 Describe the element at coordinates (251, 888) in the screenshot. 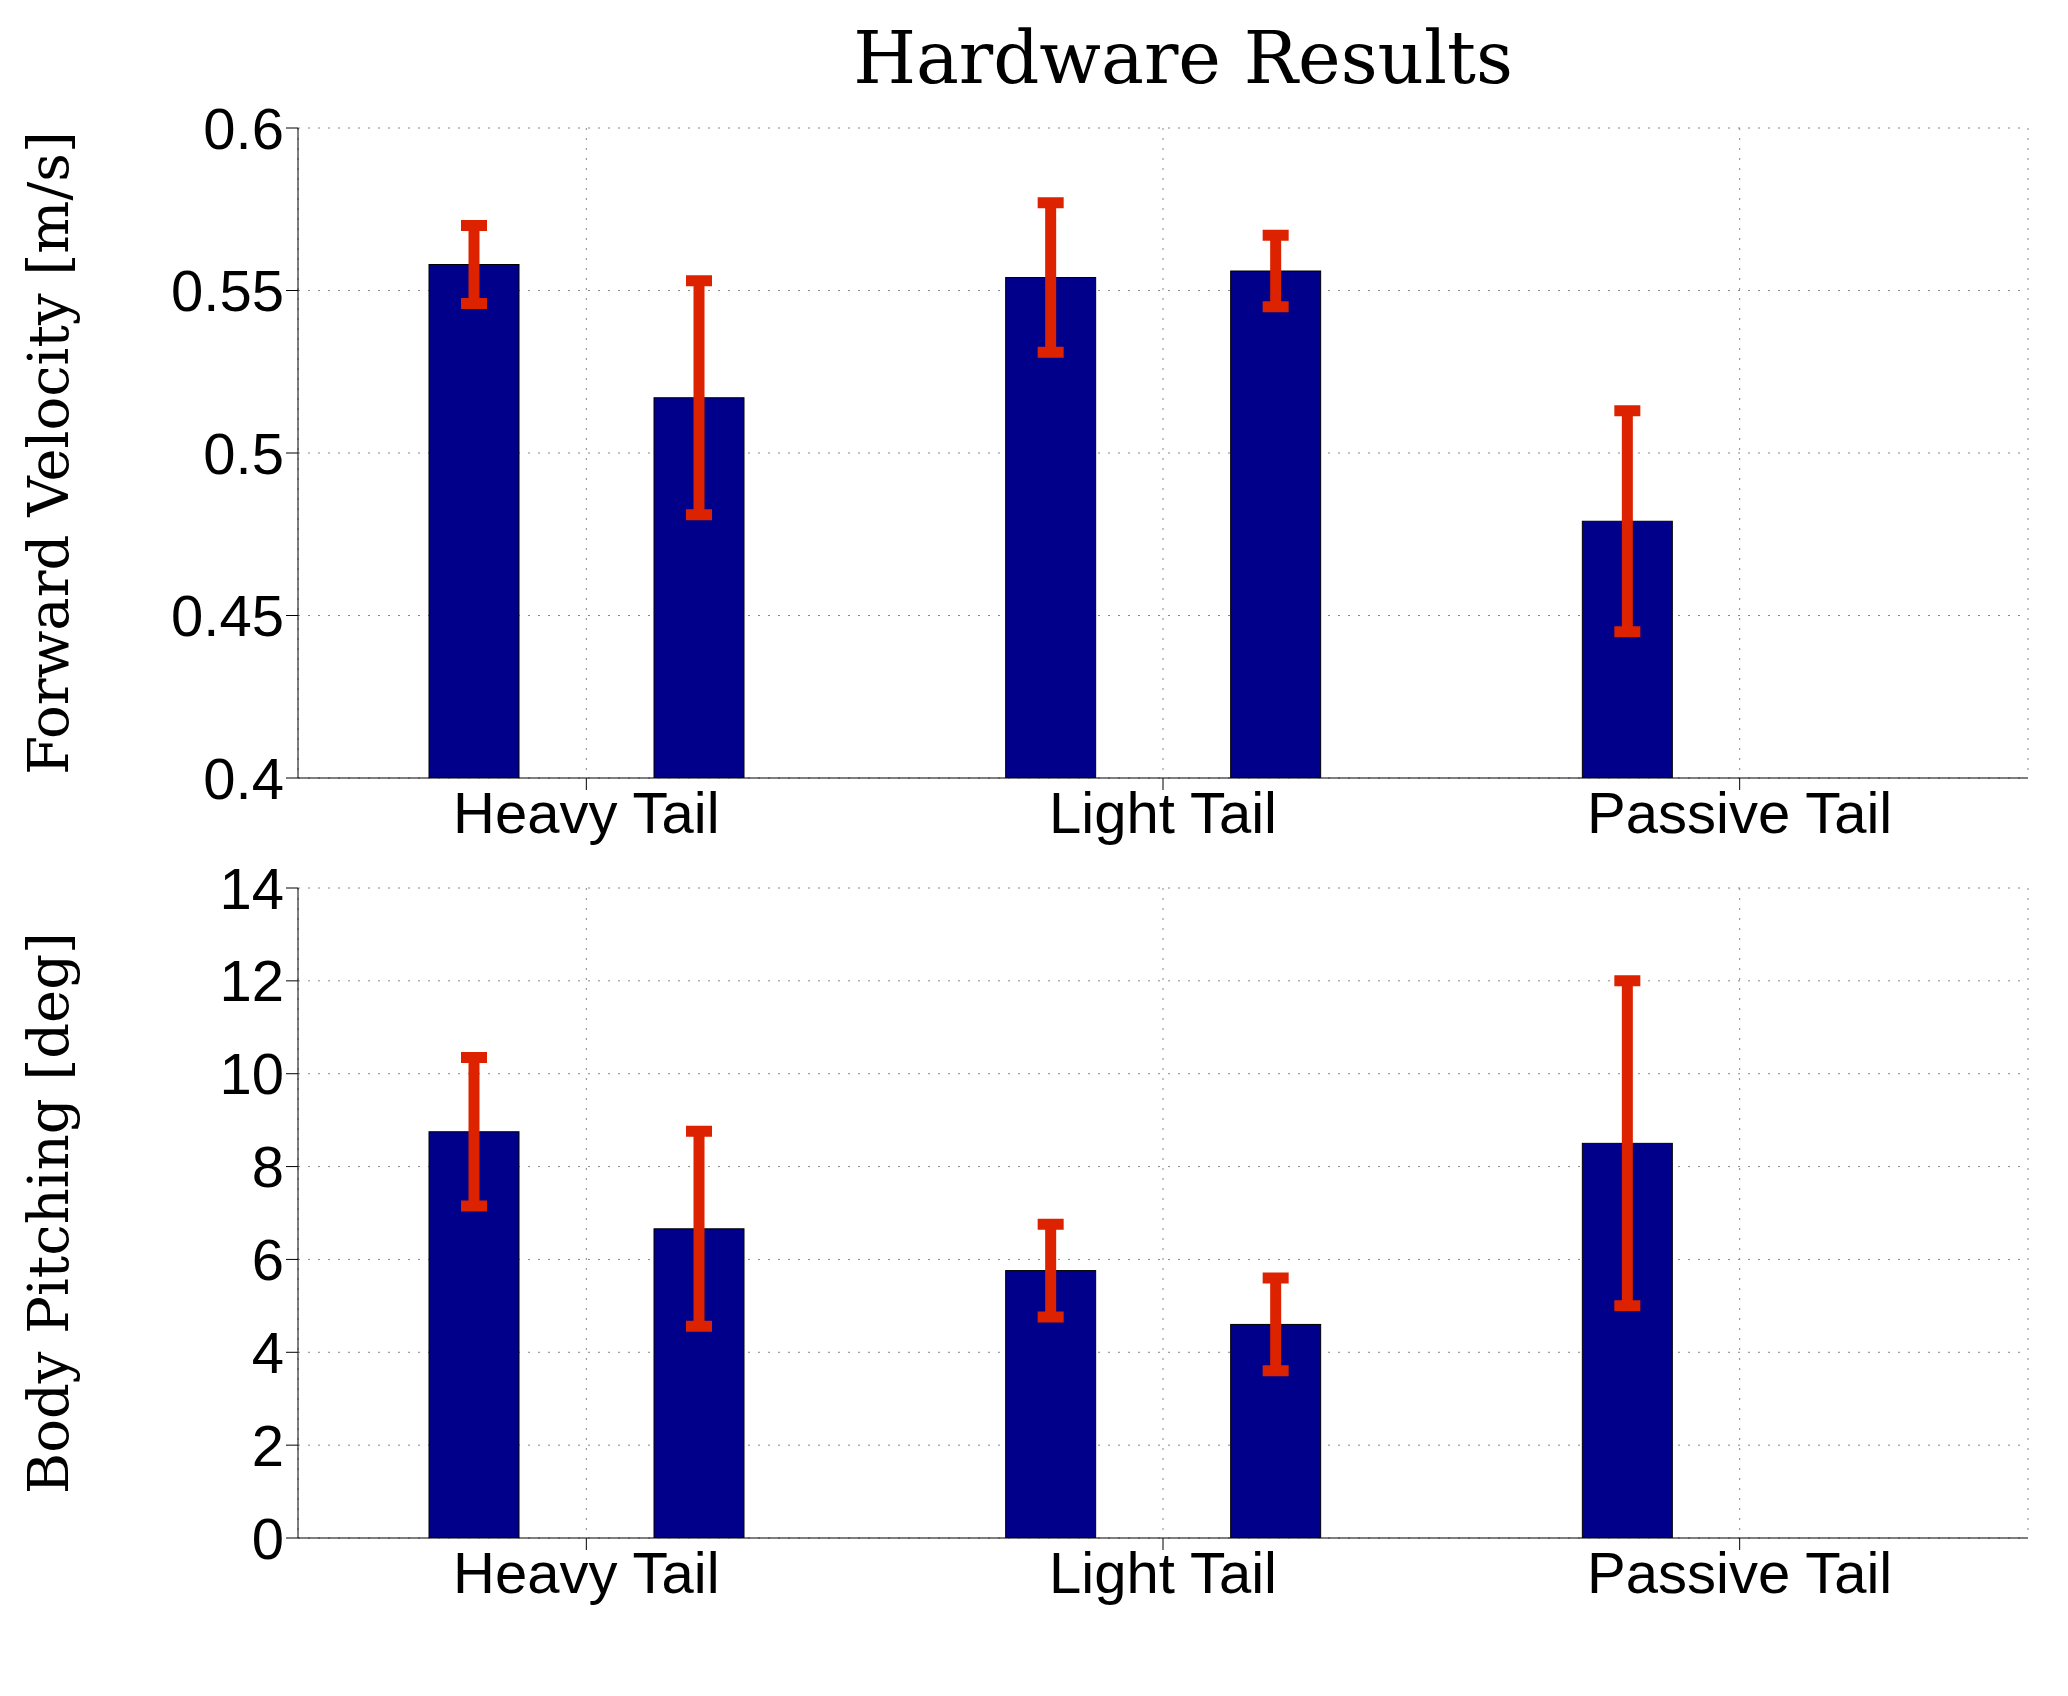

I see `y-tick-label: 14` at that location.